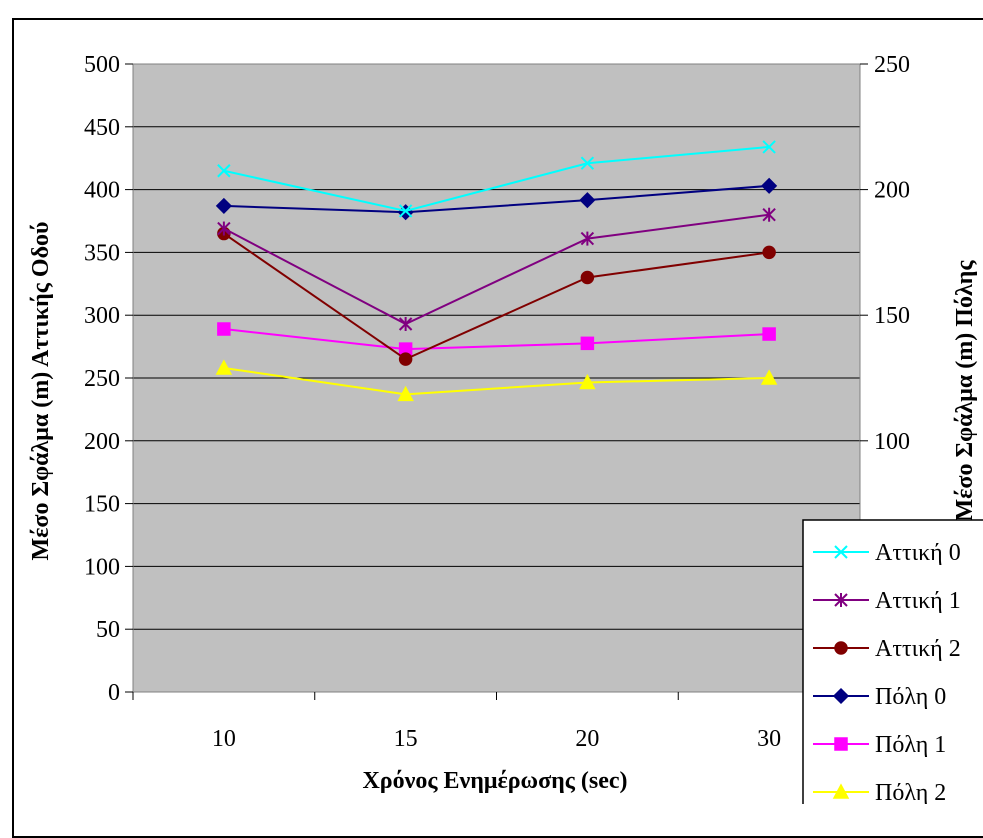  I want to click on y-tick-label: 350, so click(102, 253).